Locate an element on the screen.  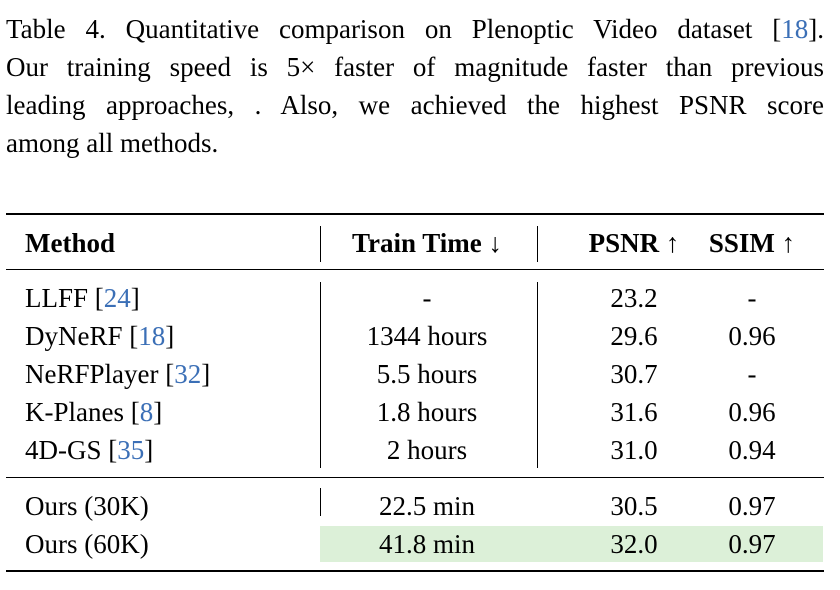
header-rule is located at coordinates (415, 269).